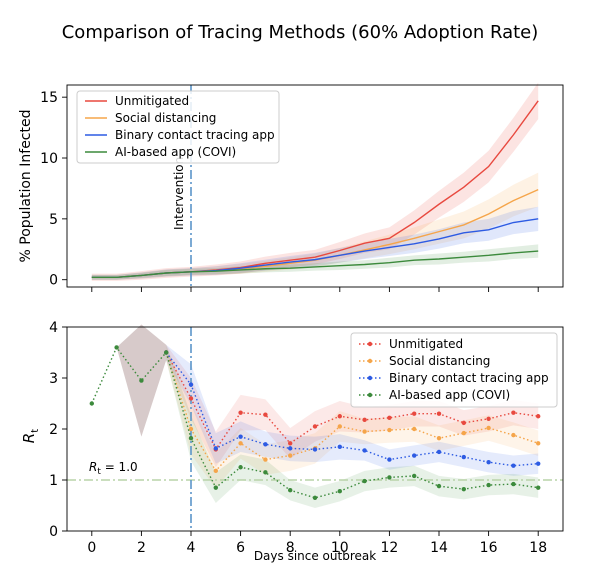  Describe the element at coordinates (315, 556) in the screenshot. I see `x-axis-label: Days since outbreak` at that location.